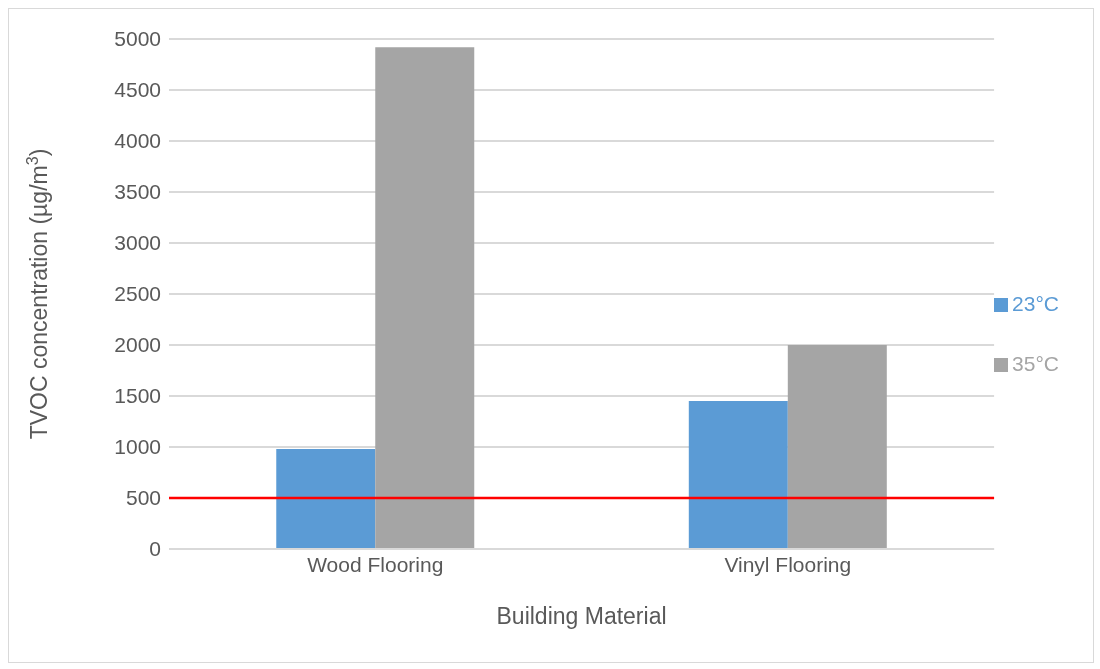 Image resolution: width=1100 pixels, height=669 pixels. Describe the element at coordinates (137, 396) in the screenshot. I see `y-tick-label: 1500` at that location.